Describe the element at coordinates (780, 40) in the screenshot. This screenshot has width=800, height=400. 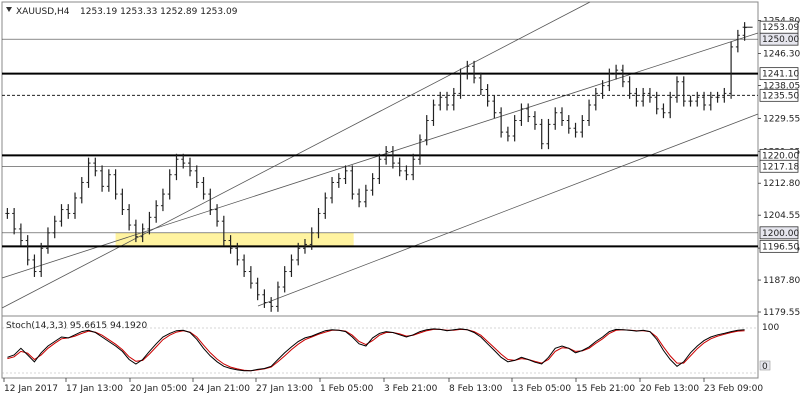
I see `level-label: 1250.00` at that location.